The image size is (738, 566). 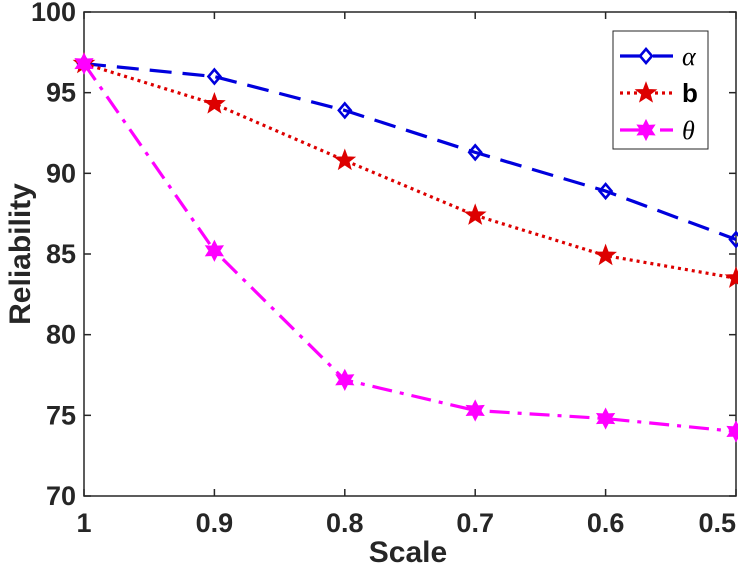 What do you see at coordinates (83, 523) in the screenshot?
I see `x-tick-label: 1` at bounding box center [83, 523].